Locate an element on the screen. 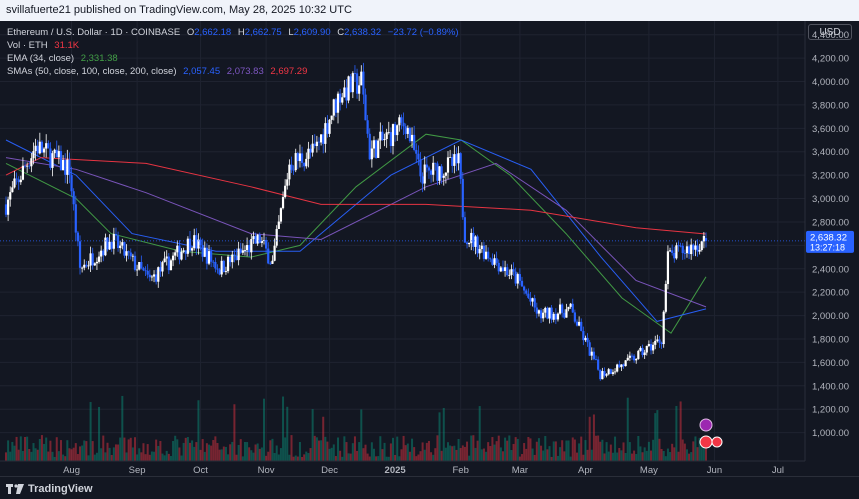 The height and width of the screenshot is (499, 859). time-tick-label: Aug is located at coordinates (71, 470).